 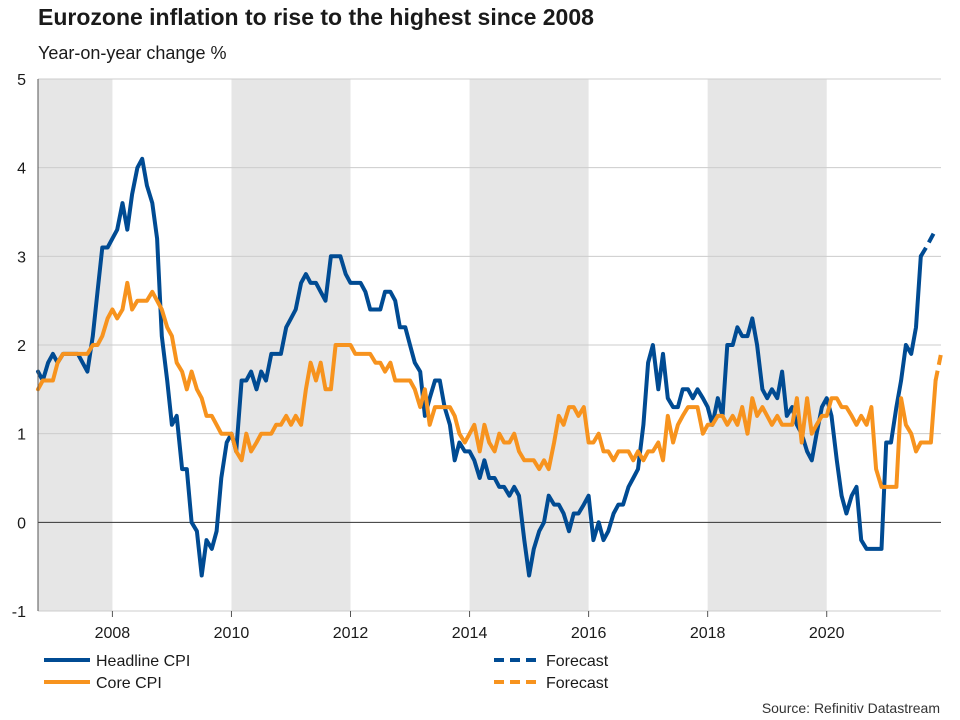 What do you see at coordinates (113, 633) in the screenshot?
I see `x-tick-label: 2008` at bounding box center [113, 633].